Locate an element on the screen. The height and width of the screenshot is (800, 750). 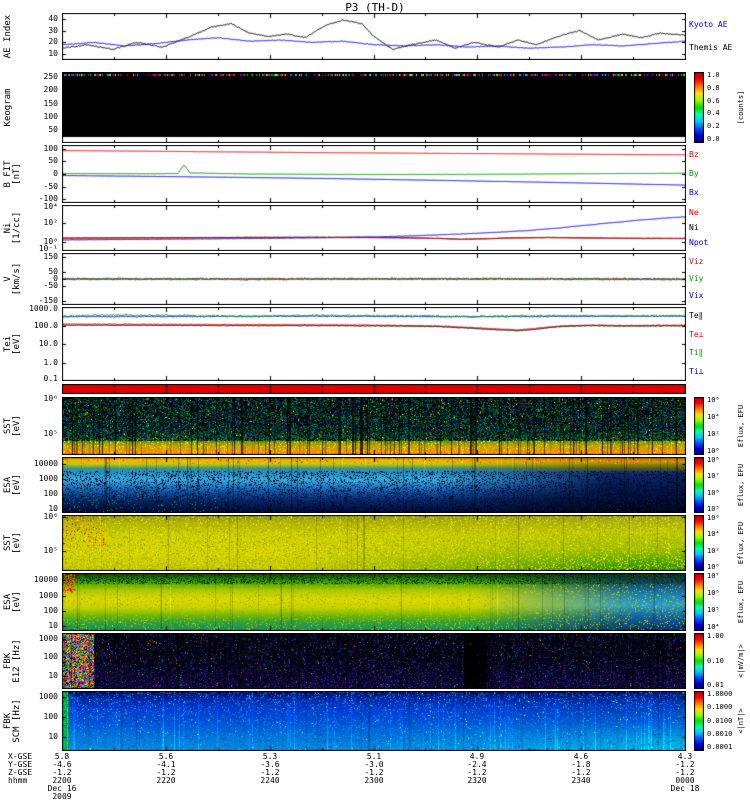
ytick-v: 50 is located at coordinates (53, 271).